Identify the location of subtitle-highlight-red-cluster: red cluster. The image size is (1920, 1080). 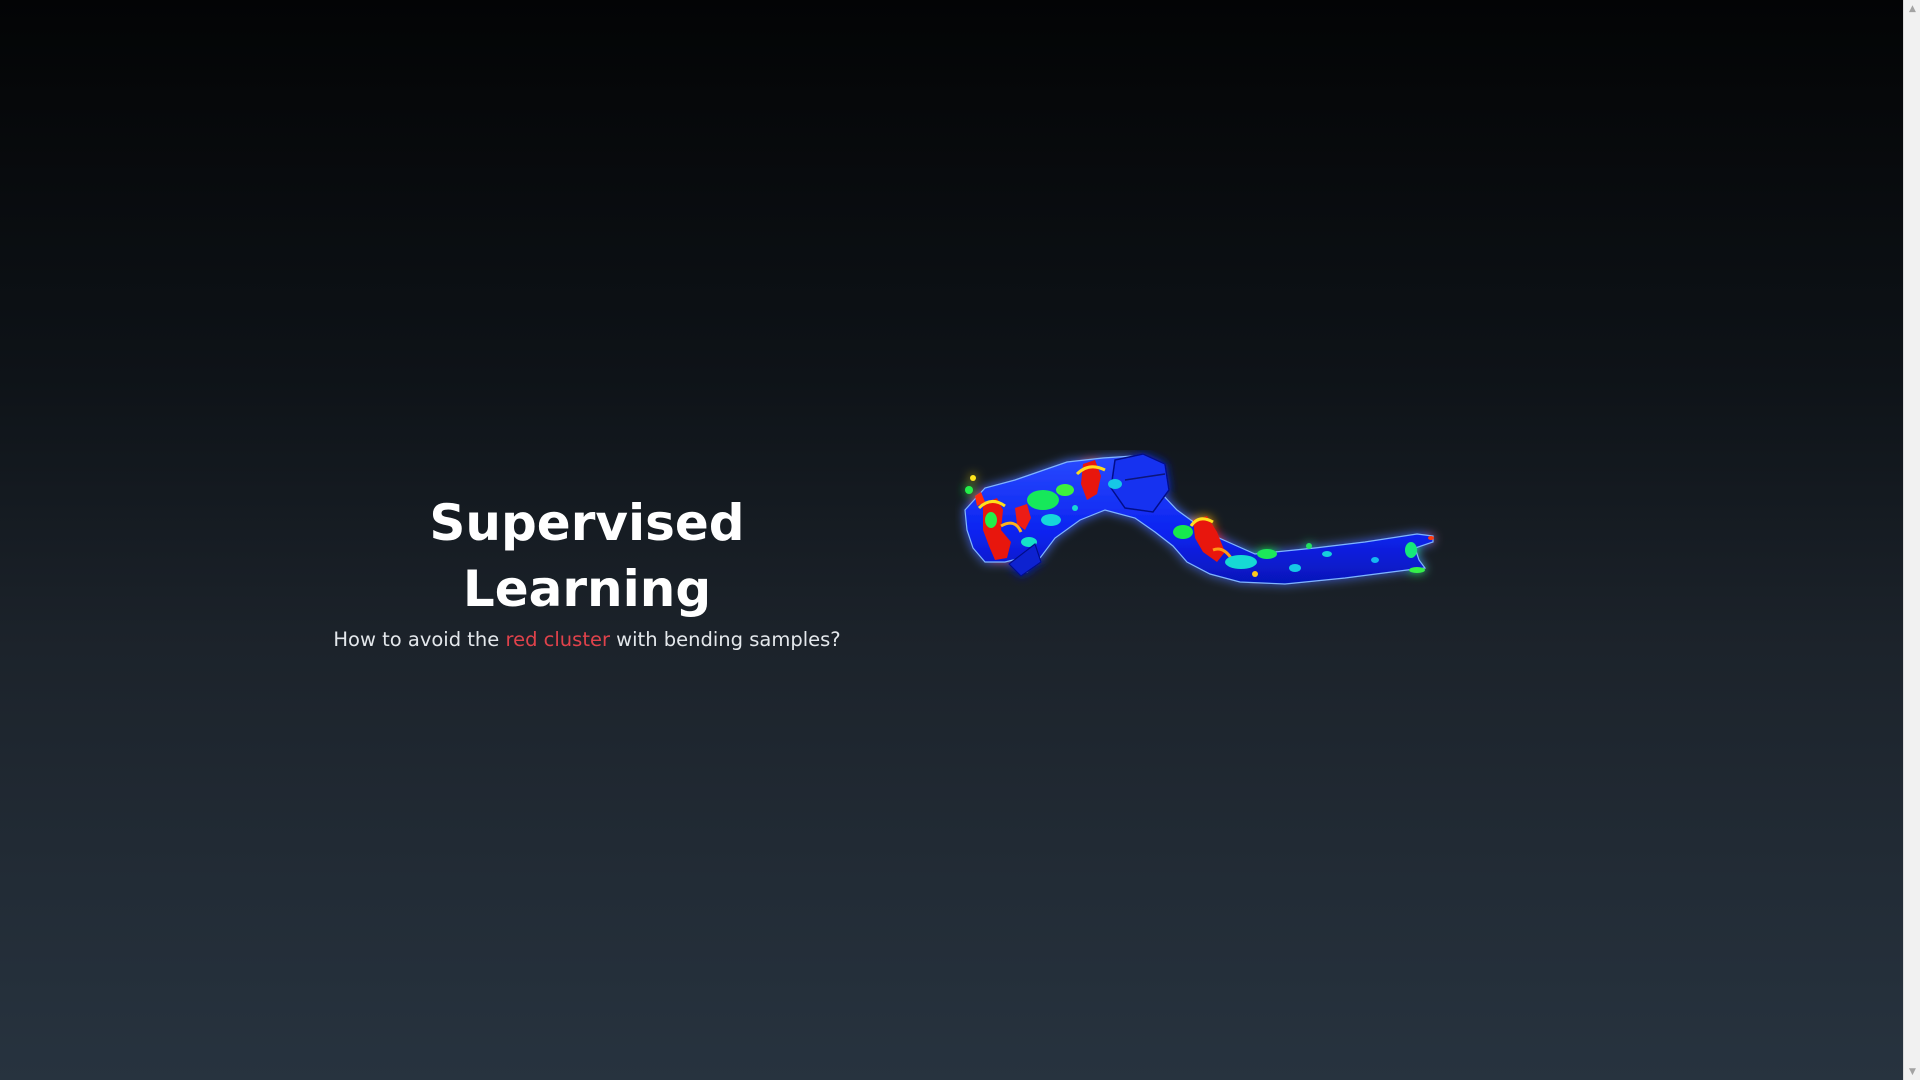
(557, 639).